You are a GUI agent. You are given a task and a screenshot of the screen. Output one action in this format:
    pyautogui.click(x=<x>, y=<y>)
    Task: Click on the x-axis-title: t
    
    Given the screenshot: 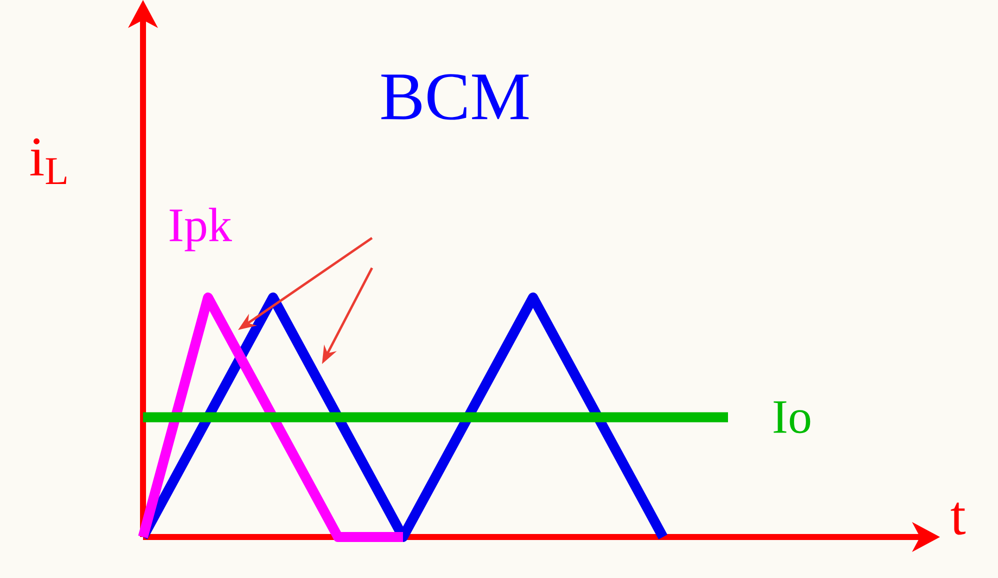 What is the action you would take?
    pyautogui.click(x=958, y=518)
    